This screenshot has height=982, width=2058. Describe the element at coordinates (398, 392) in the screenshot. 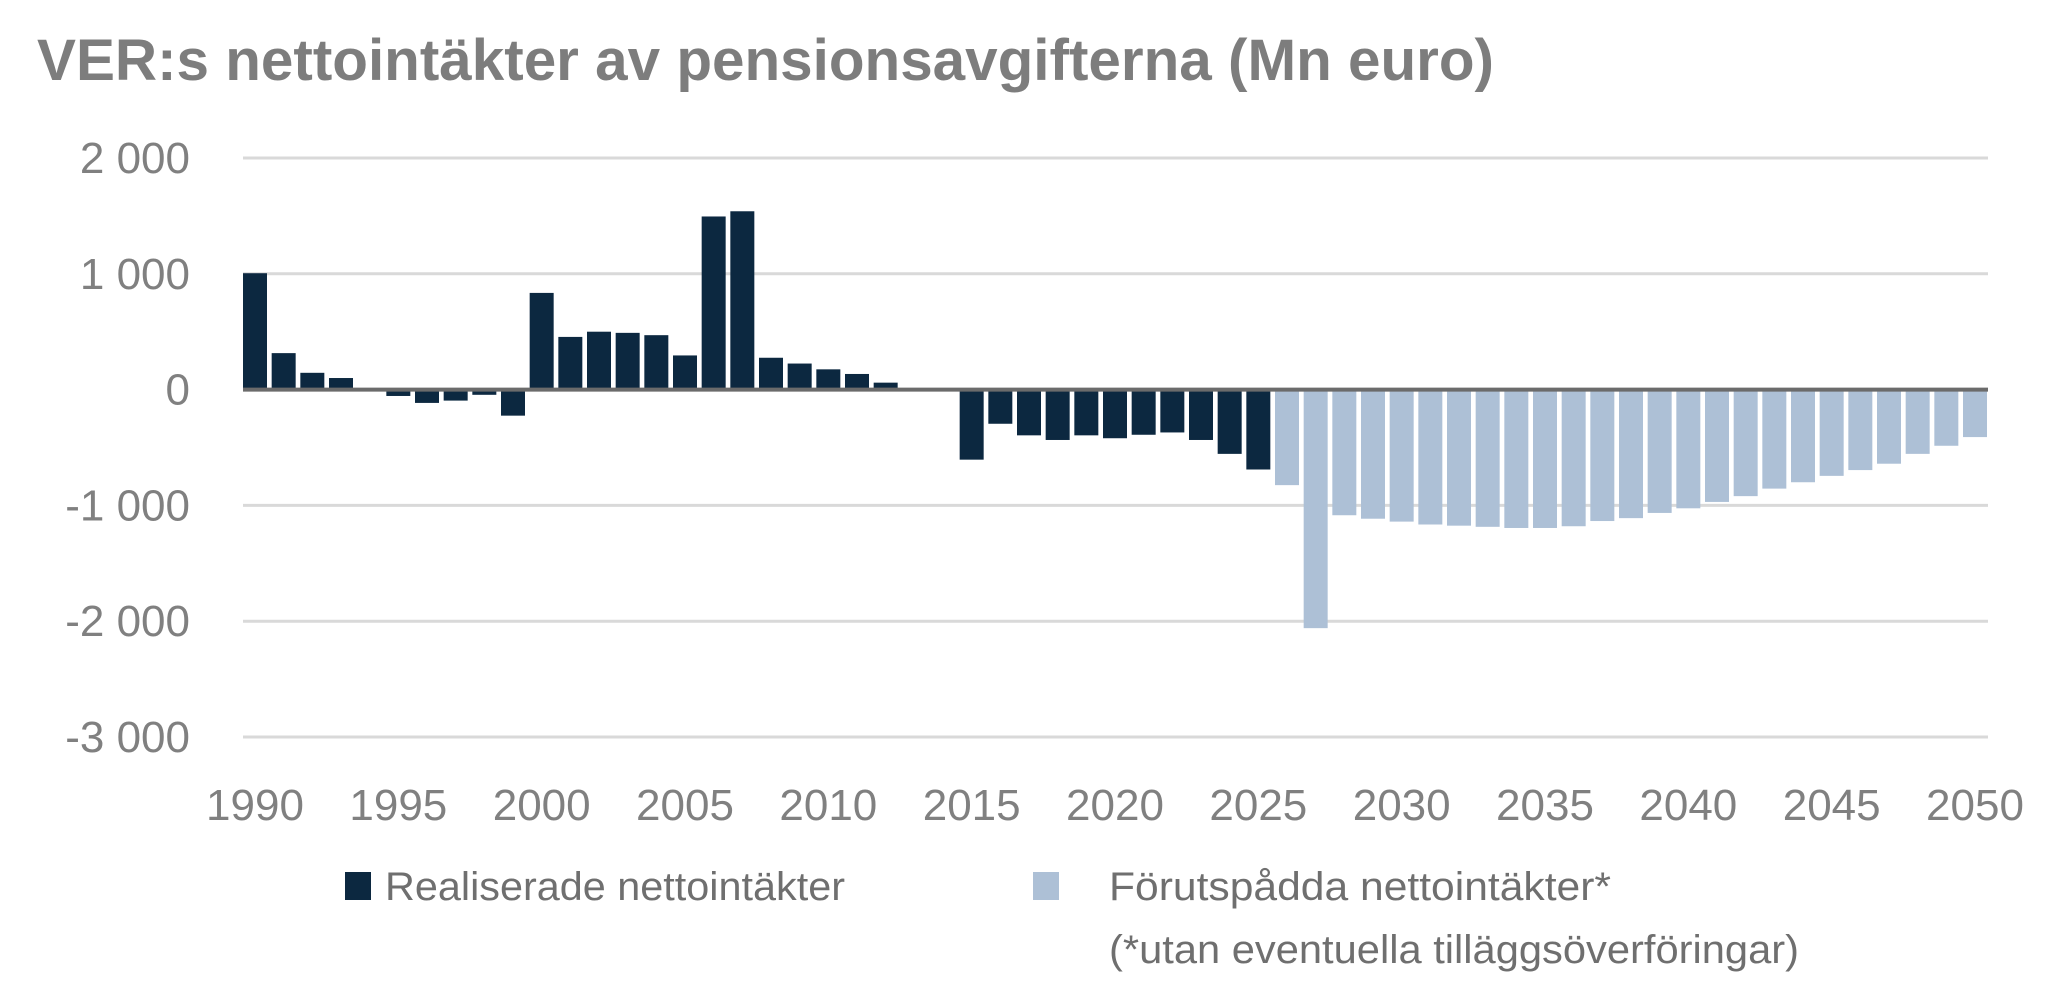

I see `bar-1995` at that location.